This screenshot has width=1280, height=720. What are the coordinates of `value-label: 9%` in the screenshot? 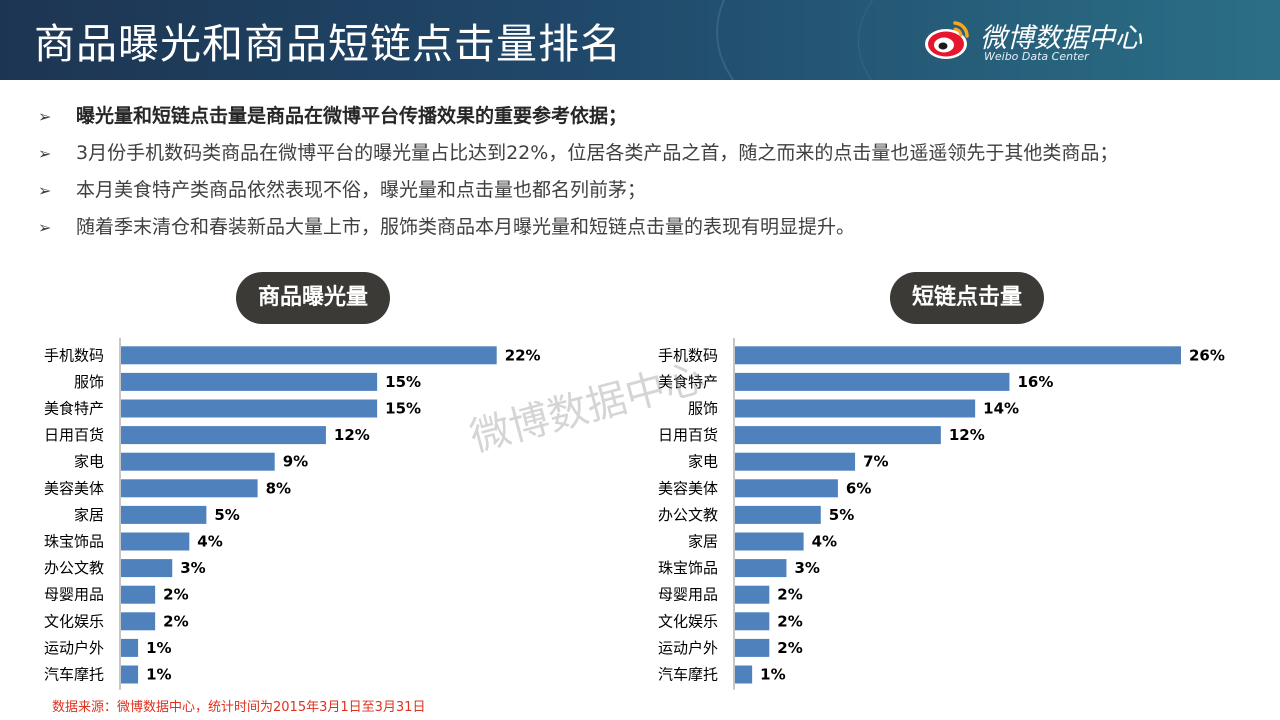 It's located at (295, 462).